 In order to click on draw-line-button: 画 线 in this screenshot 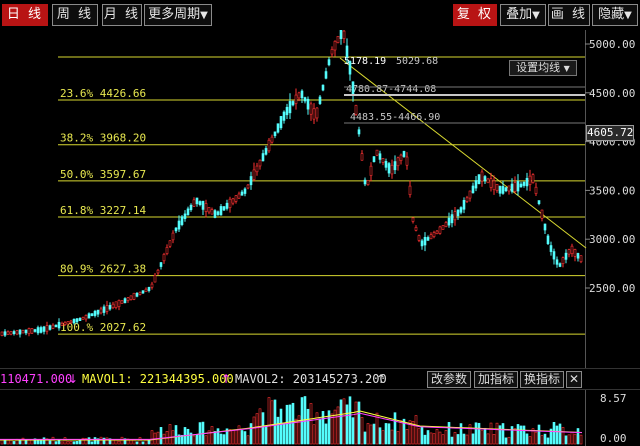, I will do `click(569, 15)`.